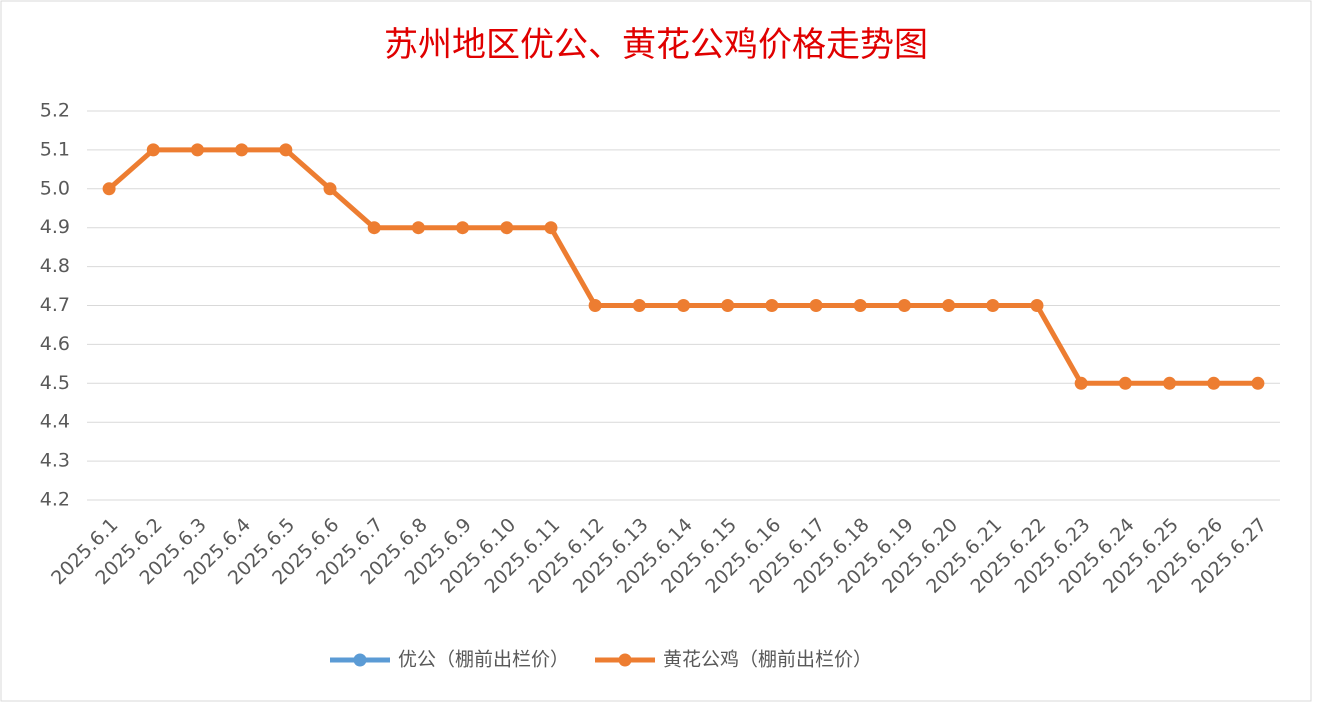 The height and width of the screenshot is (709, 1318). I want to click on chart-title: 苏州地区优公、黄花公鸡价格走势图, so click(656, 45).